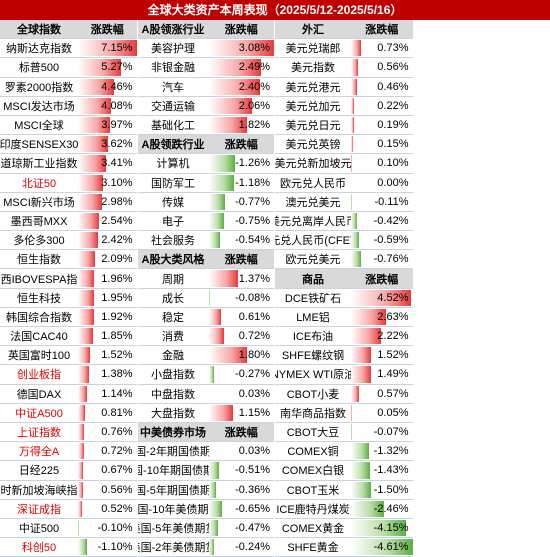 This screenshot has height=557, width=550. What do you see at coordinates (393, 393) in the screenshot?
I see `change-value: 0.57%` at bounding box center [393, 393].